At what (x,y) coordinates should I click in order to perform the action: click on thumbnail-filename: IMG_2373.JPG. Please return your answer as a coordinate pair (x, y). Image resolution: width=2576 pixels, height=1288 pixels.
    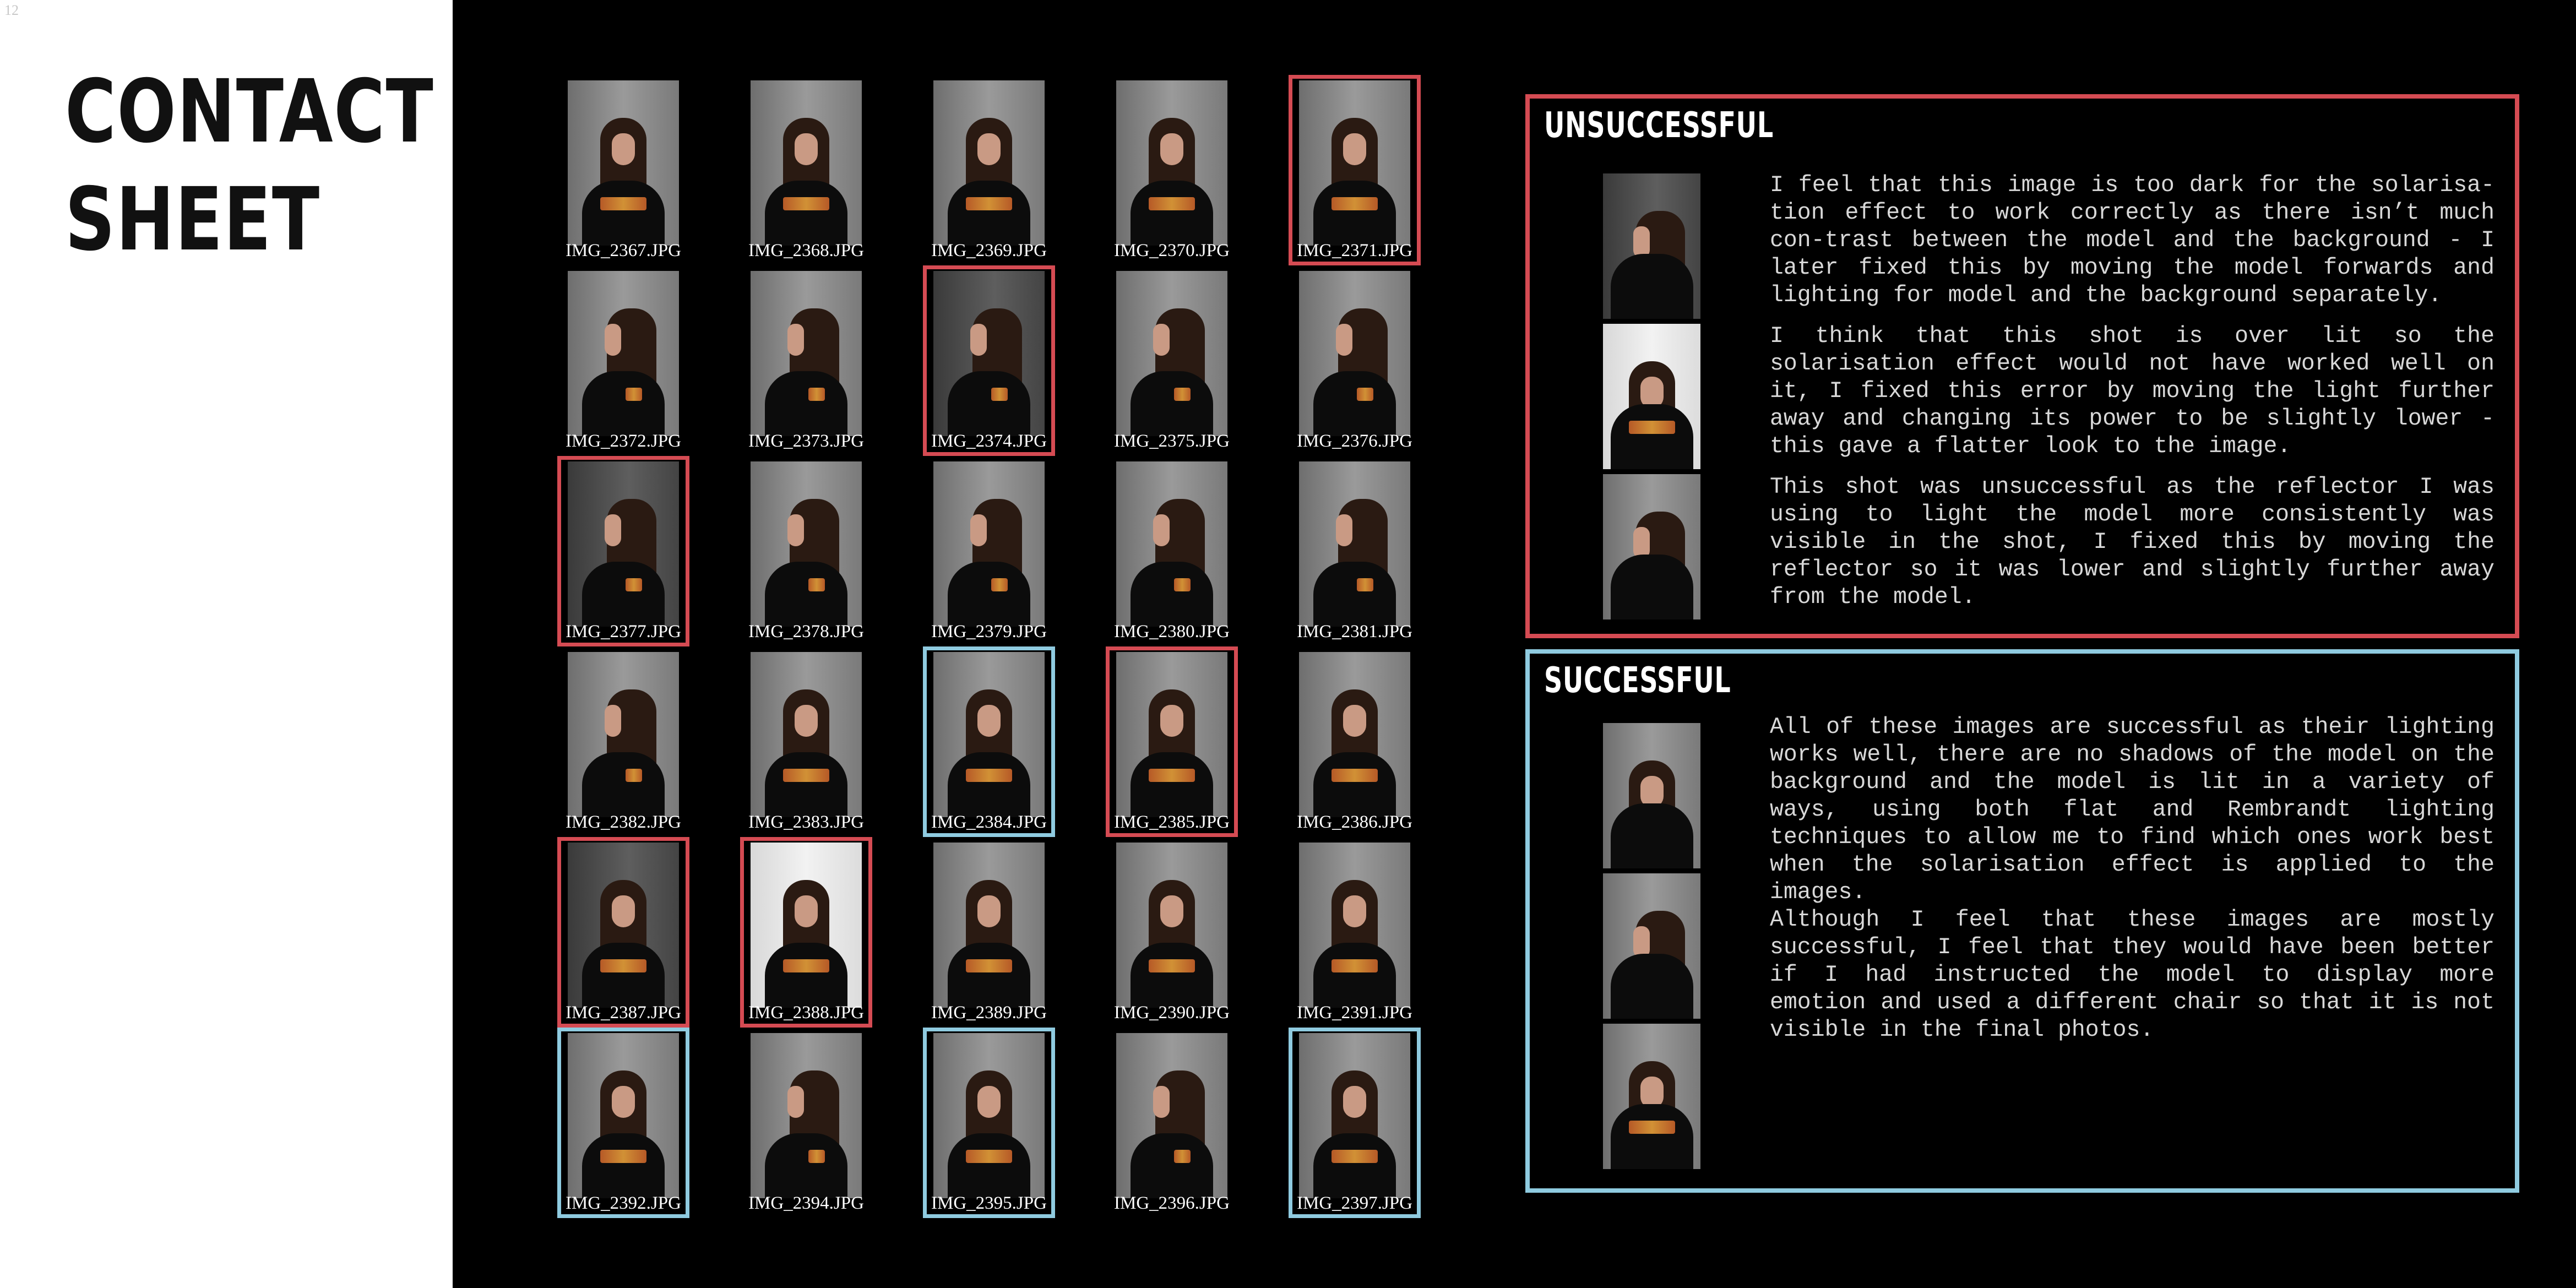
    Looking at the image, I should click on (806, 441).